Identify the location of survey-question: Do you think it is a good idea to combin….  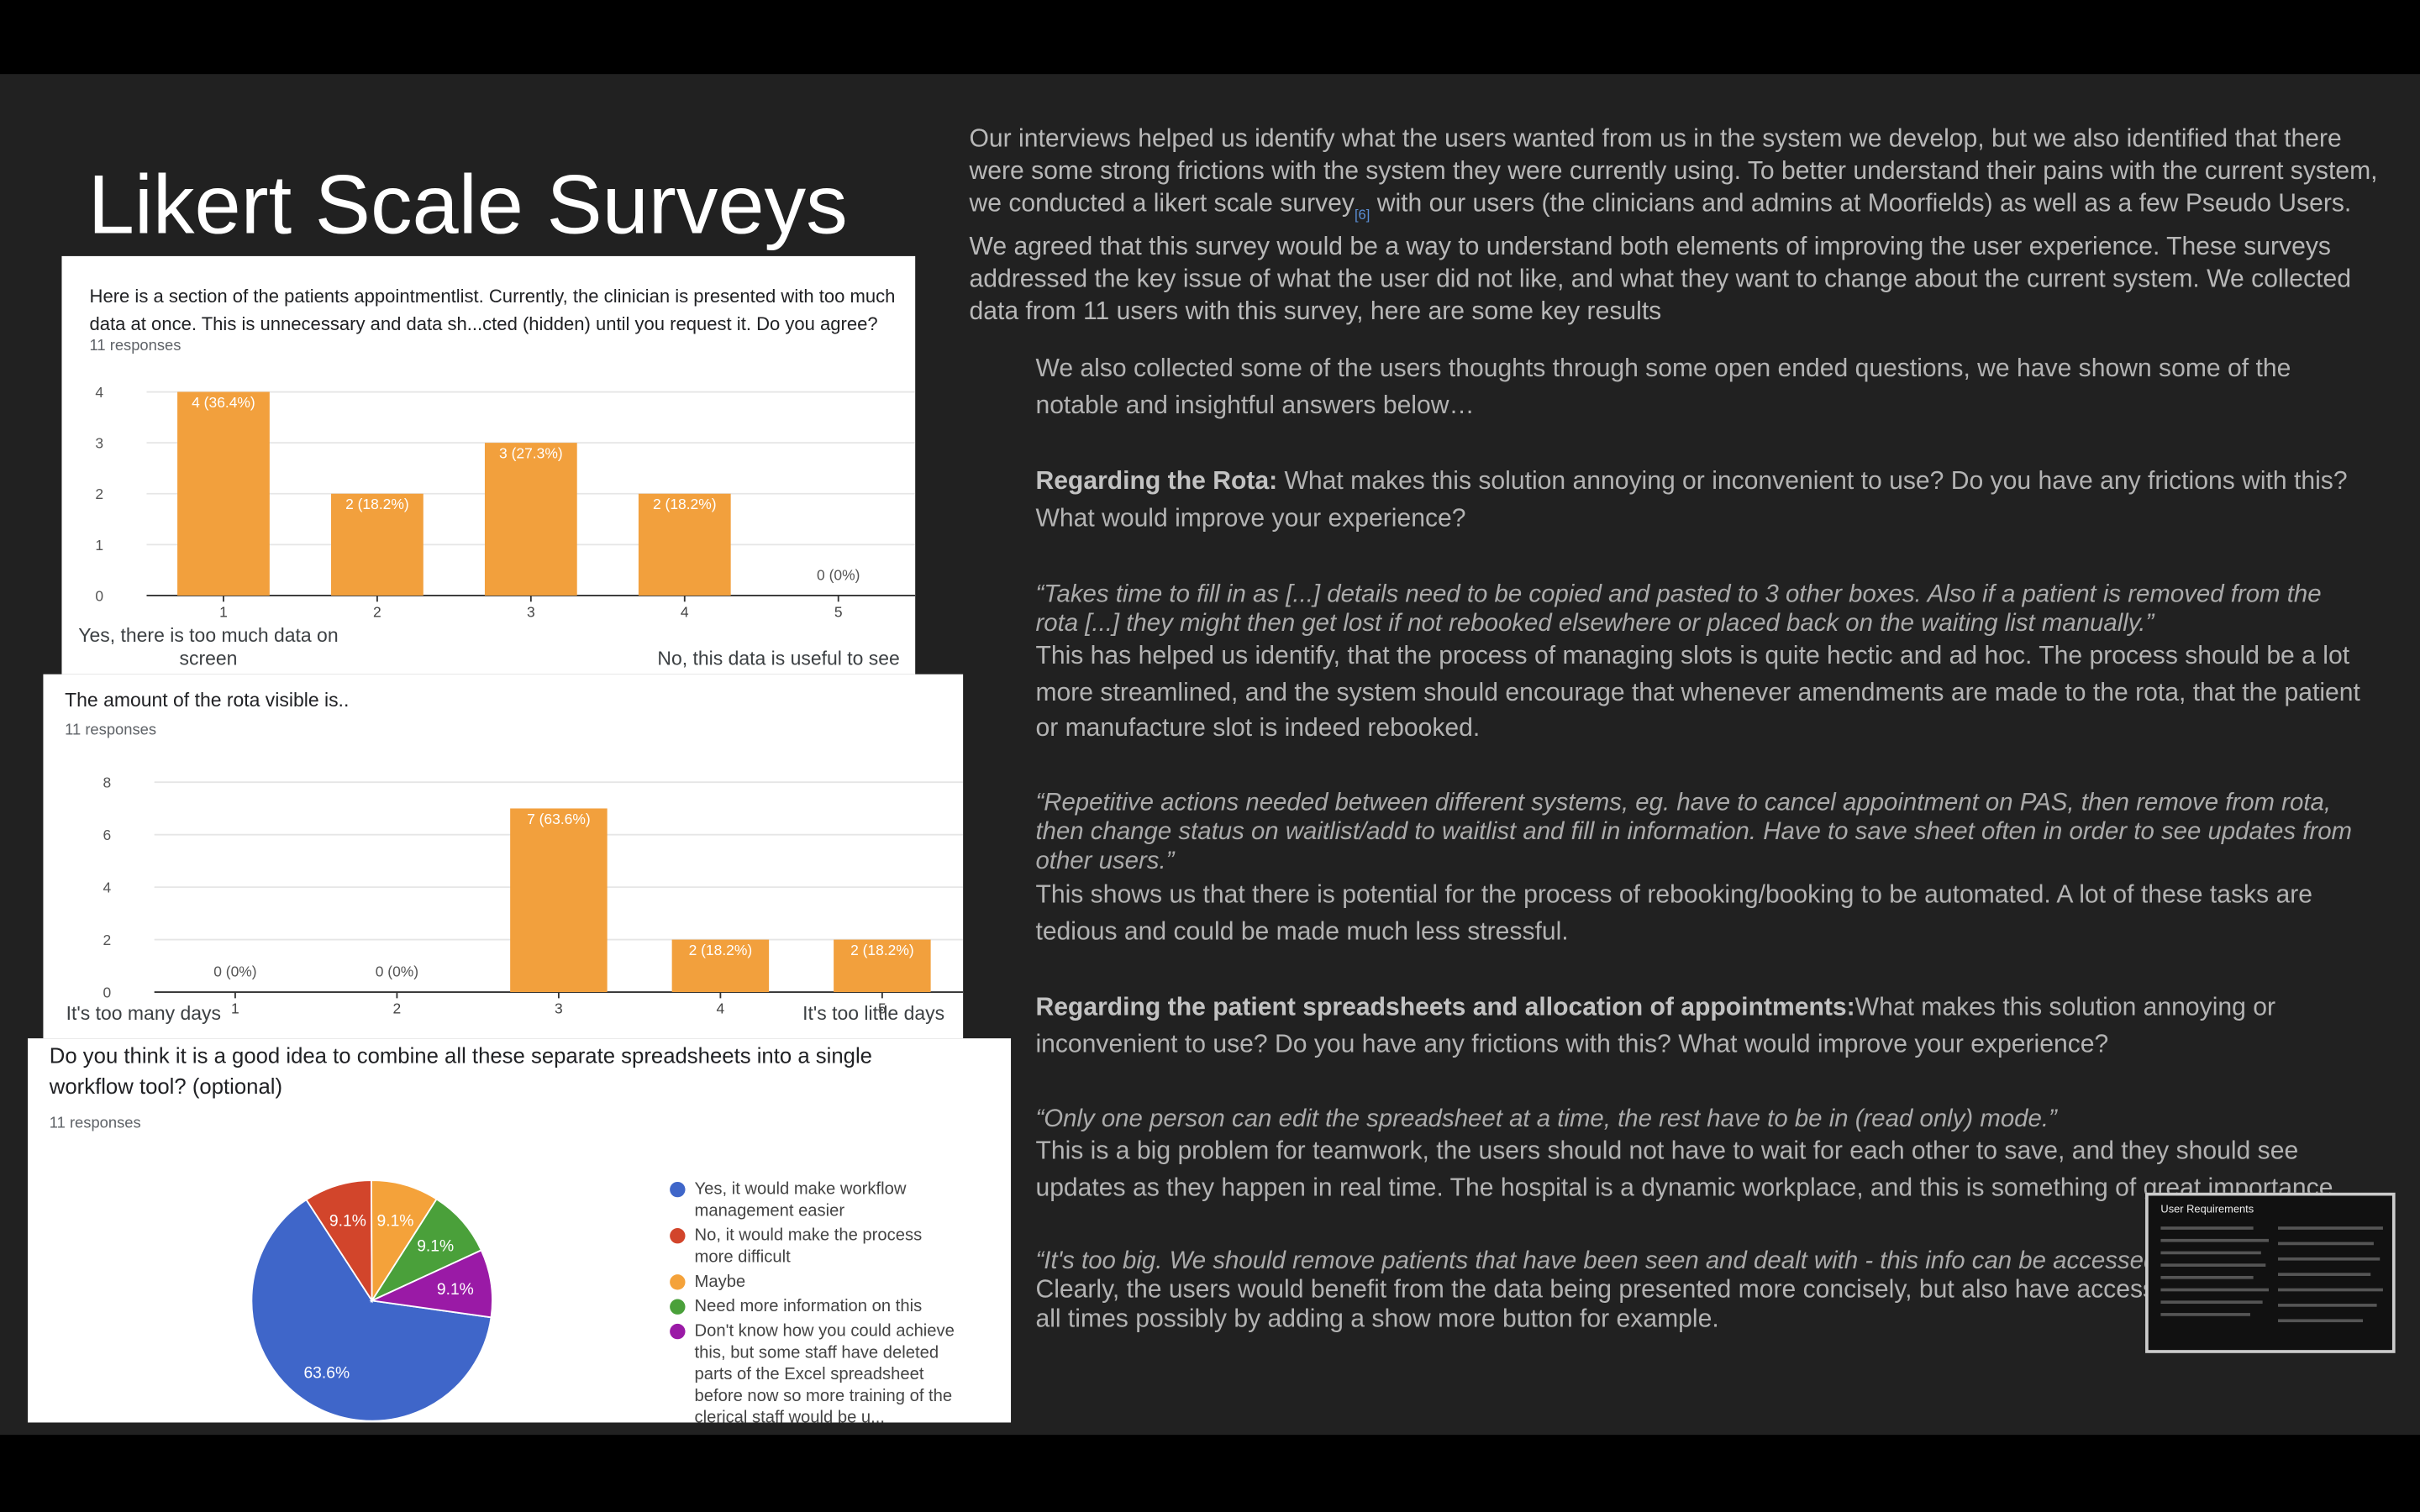
(461, 1070).